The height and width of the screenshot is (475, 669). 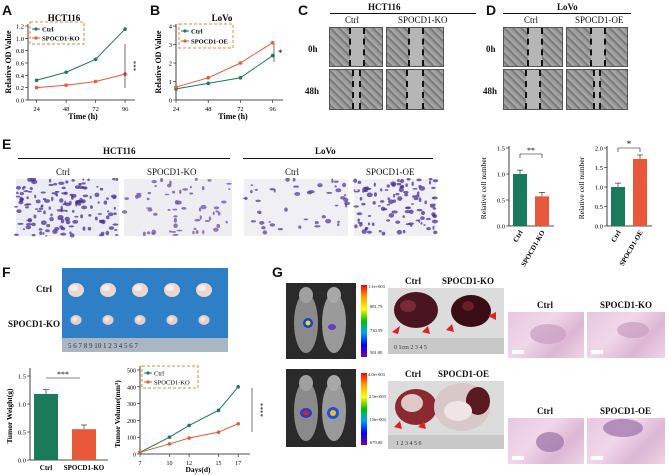 I want to click on chart-e1-ytick: 0.0, so click(x=501, y=227).